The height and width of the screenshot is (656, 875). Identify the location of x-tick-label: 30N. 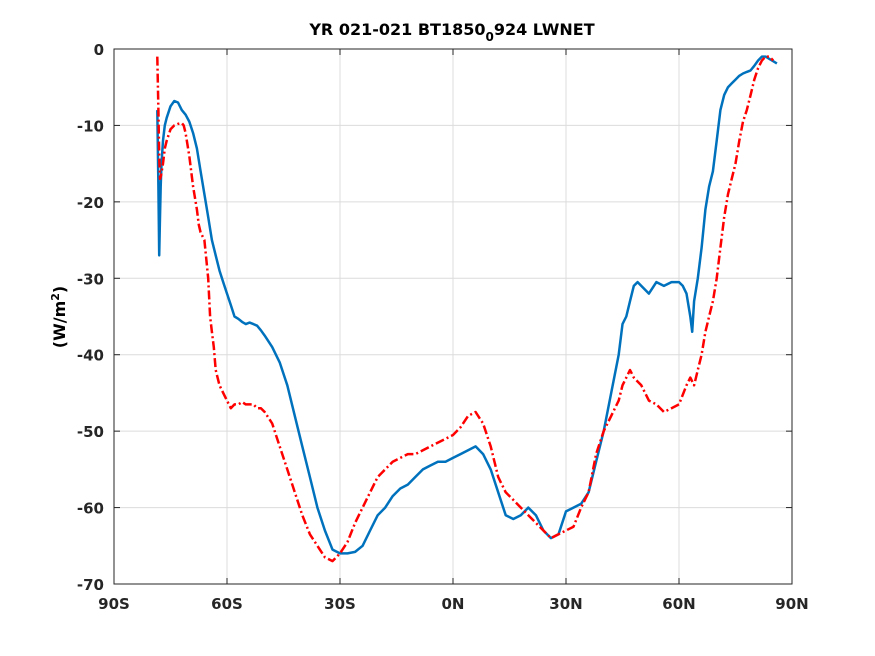
(565, 604).